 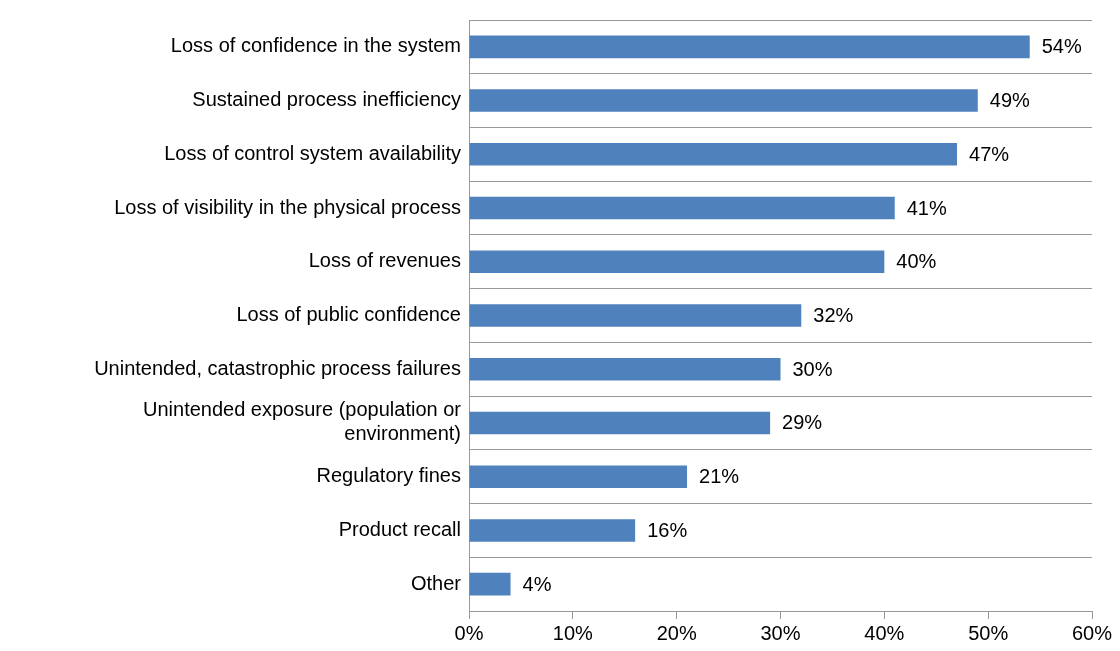 I want to click on data-label: 16%, so click(x=667, y=529).